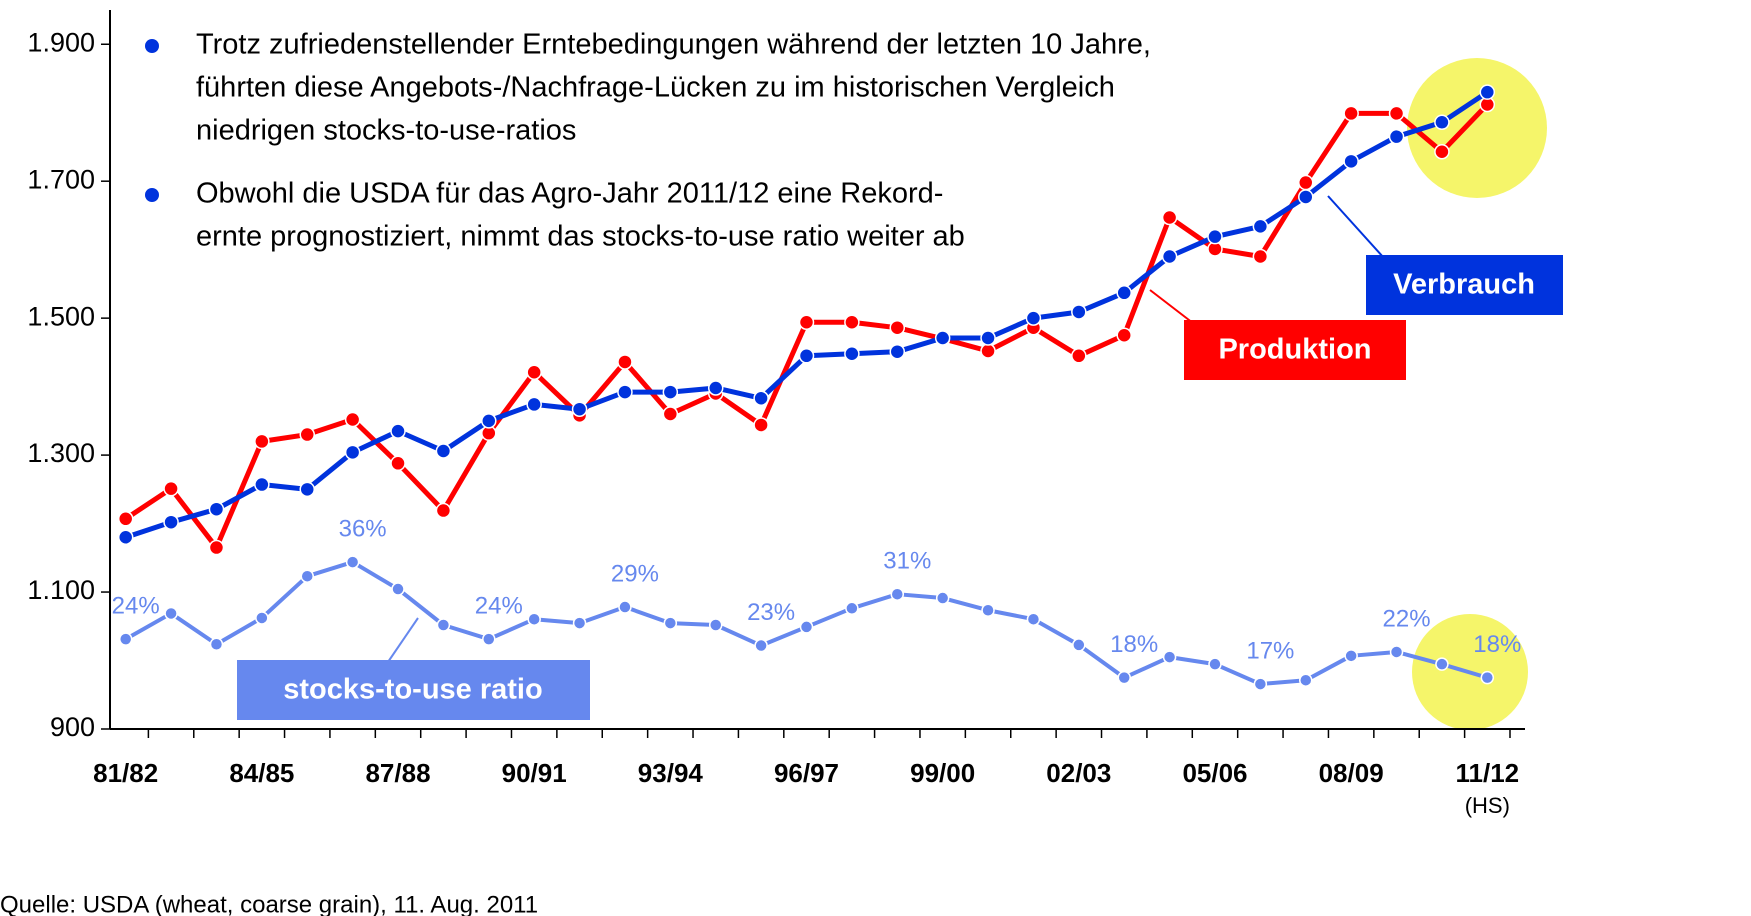 The height and width of the screenshot is (916, 1751). I want to click on x-annotation: (HS), so click(1487, 805).